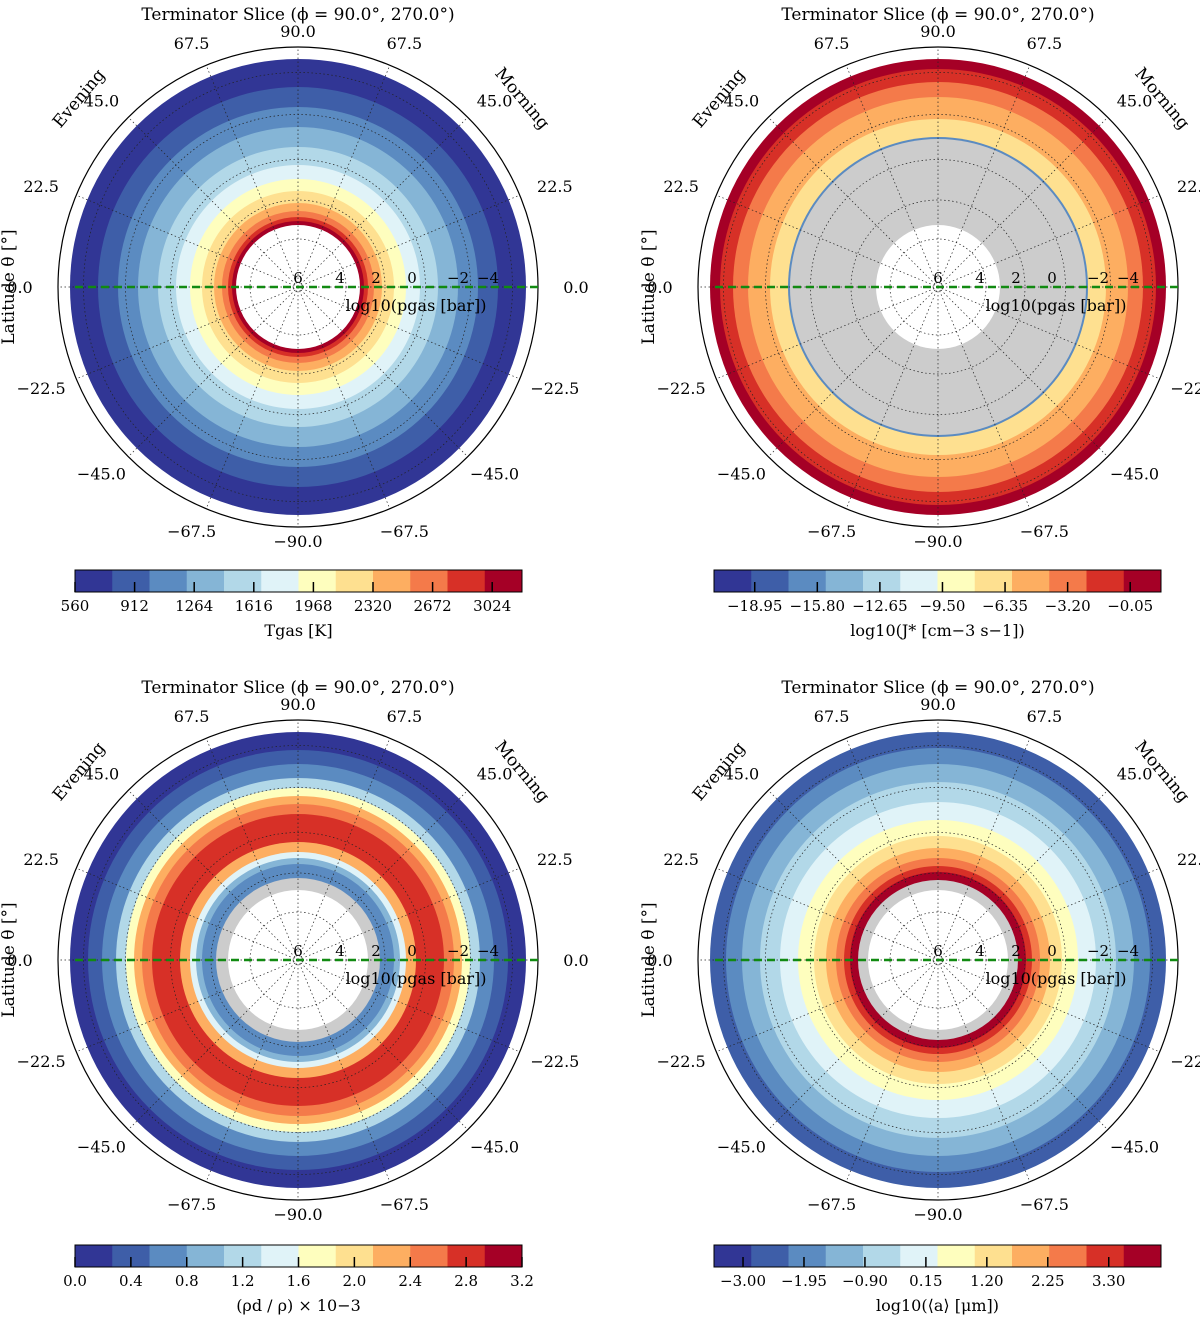 This screenshot has height=1317, width=1200. Describe the element at coordinates (938, 951) in the screenshot. I see `radial-tick-label: 6` at that location.